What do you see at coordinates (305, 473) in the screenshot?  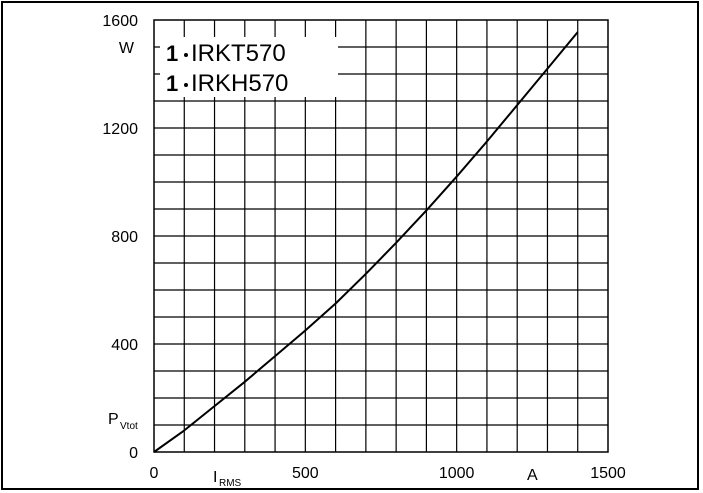 I see `x-tick-label: 500` at bounding box center [305, 473].